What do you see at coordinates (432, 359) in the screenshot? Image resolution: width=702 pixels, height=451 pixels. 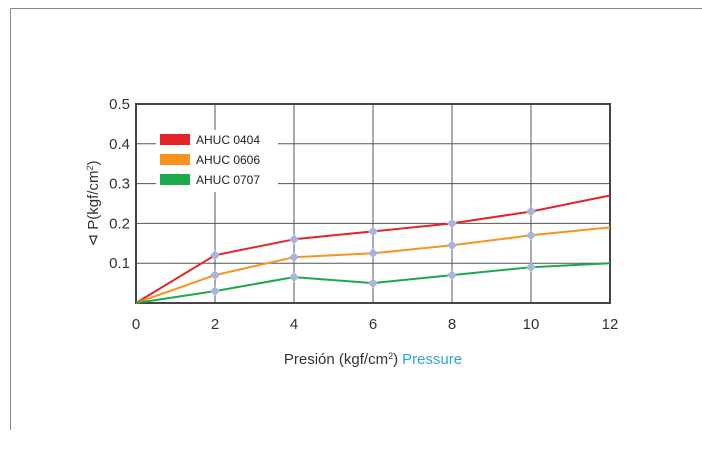 I see `x-axis-label-english: Pressure` at bounding box center [432, 359].